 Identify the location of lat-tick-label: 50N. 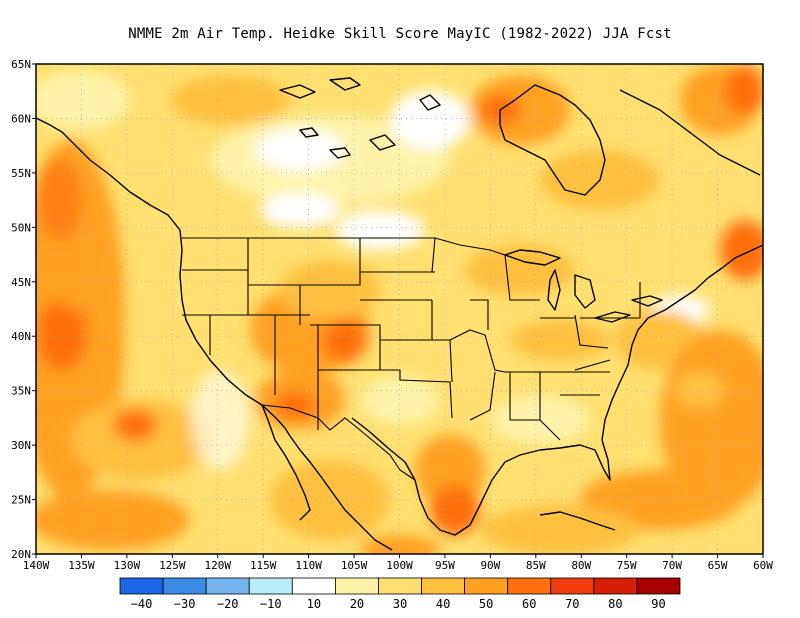
(21, 227).